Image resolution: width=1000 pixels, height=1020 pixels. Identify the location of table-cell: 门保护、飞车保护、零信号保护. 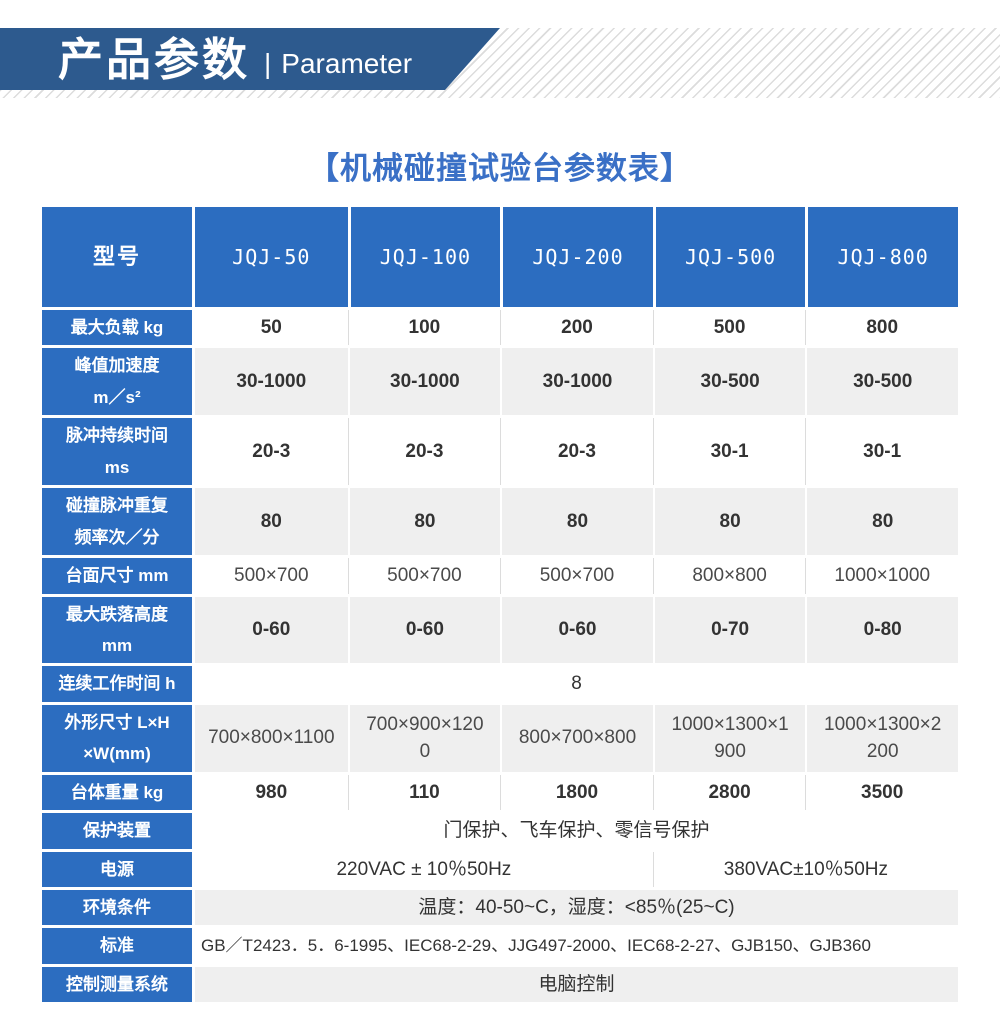
(576, 831).